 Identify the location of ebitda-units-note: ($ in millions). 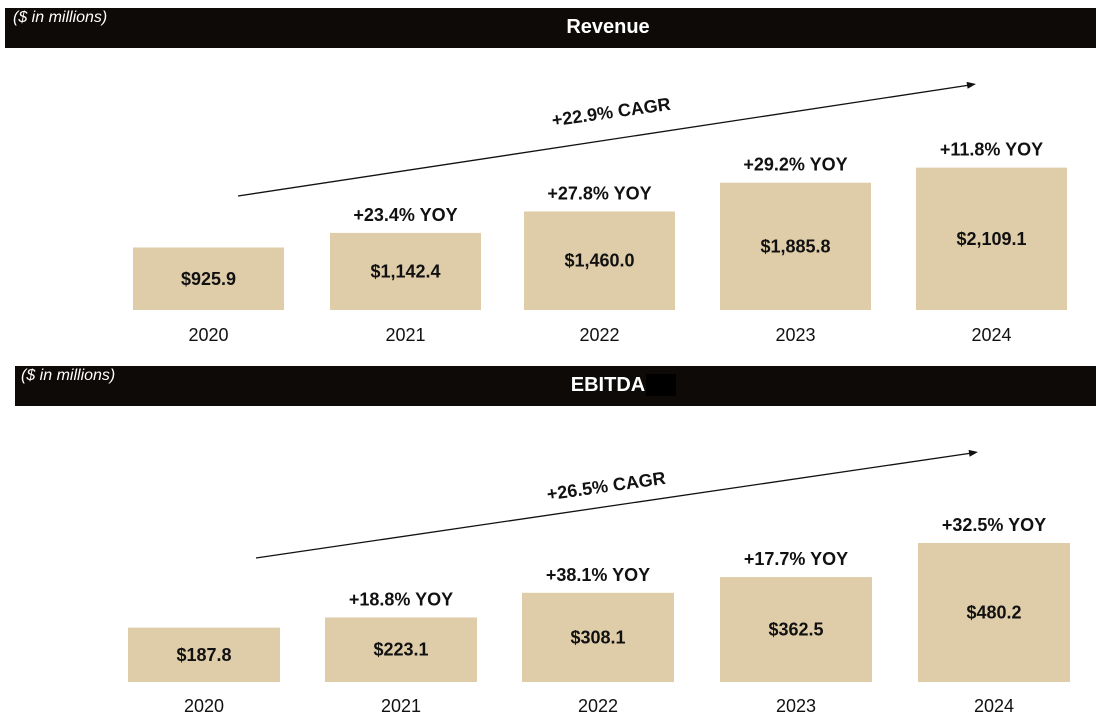
(68, 375).